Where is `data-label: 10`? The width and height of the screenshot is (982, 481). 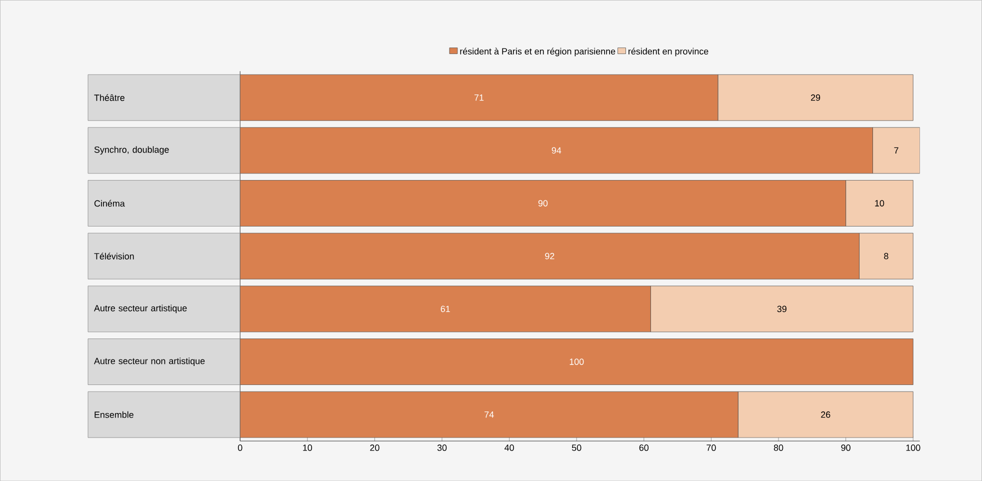
data-label: 10 is located at coordinates (879, 203).